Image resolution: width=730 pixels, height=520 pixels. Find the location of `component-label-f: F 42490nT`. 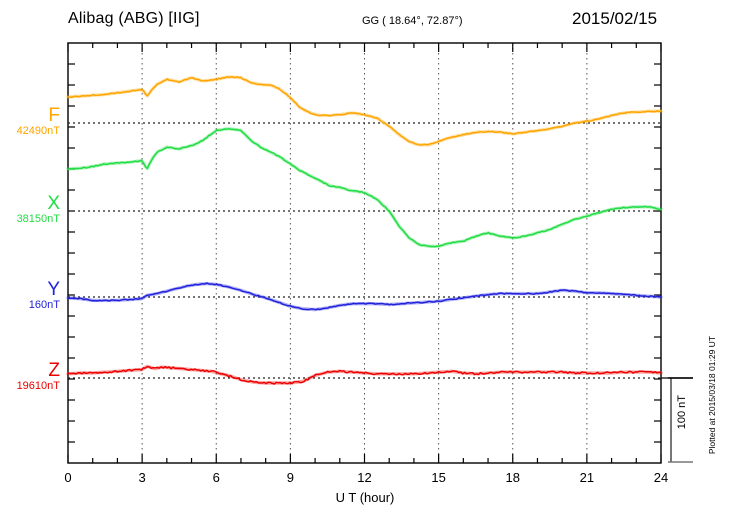

component-label-f: F 42490nT is located at coordinates (31, 122).